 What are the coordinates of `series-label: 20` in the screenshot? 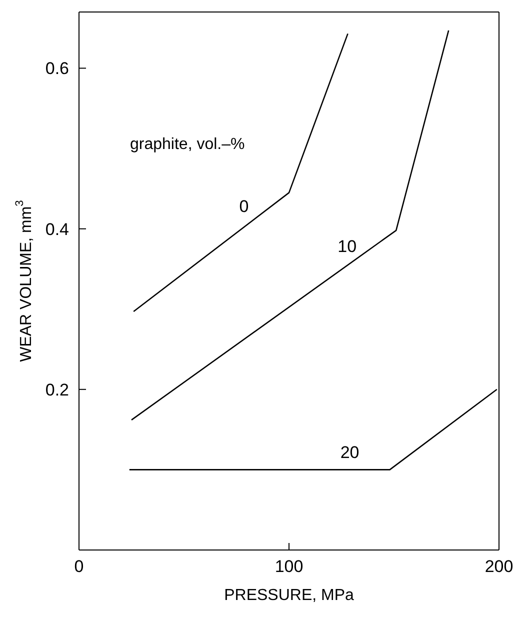 It's located at (350, 452).